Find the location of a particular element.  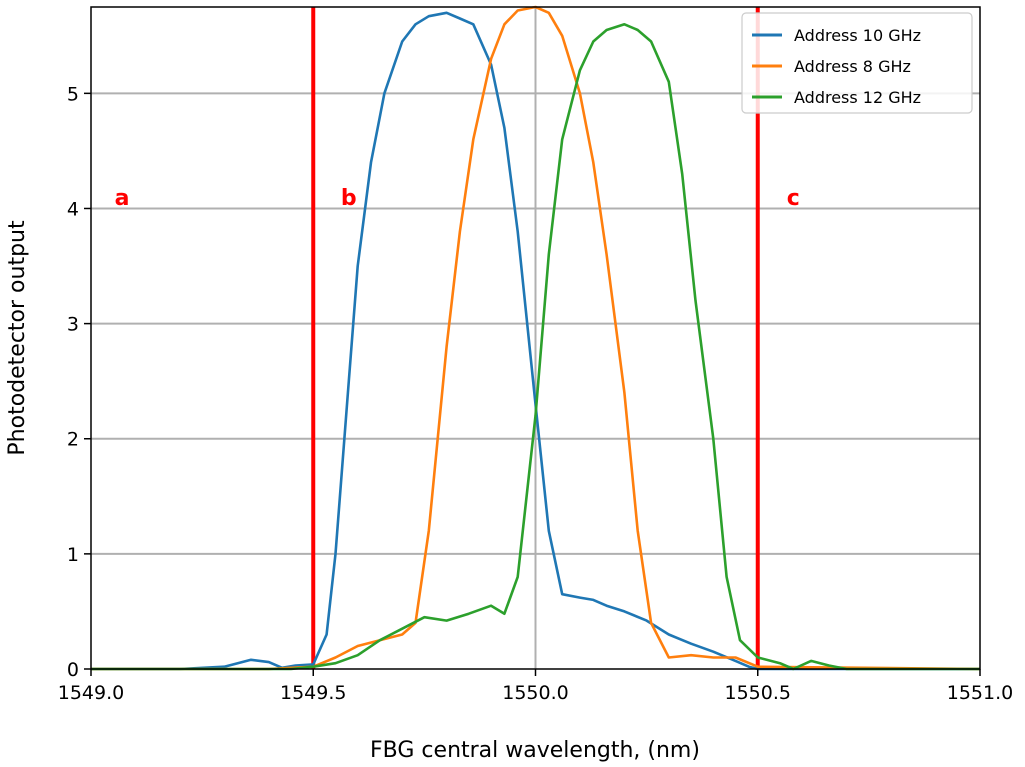

legend-label-2: Address 12 GHz is located at coordinates (857, 97).